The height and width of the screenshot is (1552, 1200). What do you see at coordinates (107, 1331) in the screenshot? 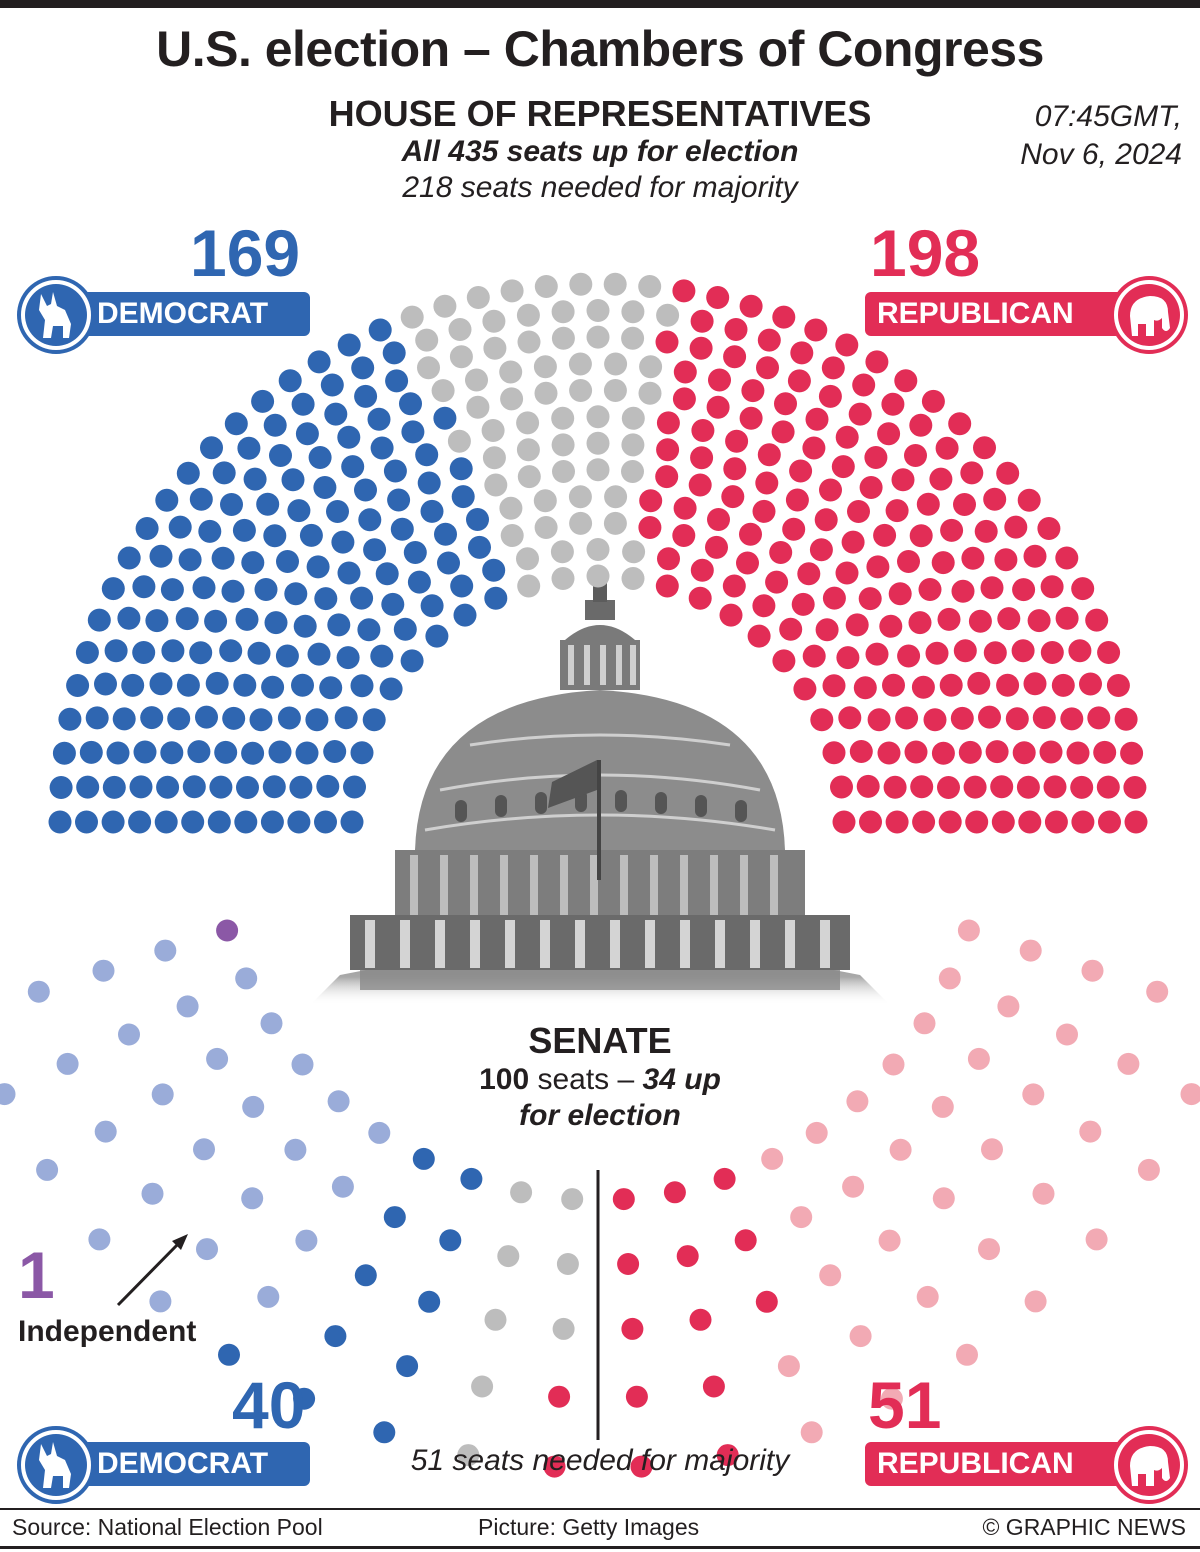
I see `independent-label: Independent` at bounding box center [107, 1331].